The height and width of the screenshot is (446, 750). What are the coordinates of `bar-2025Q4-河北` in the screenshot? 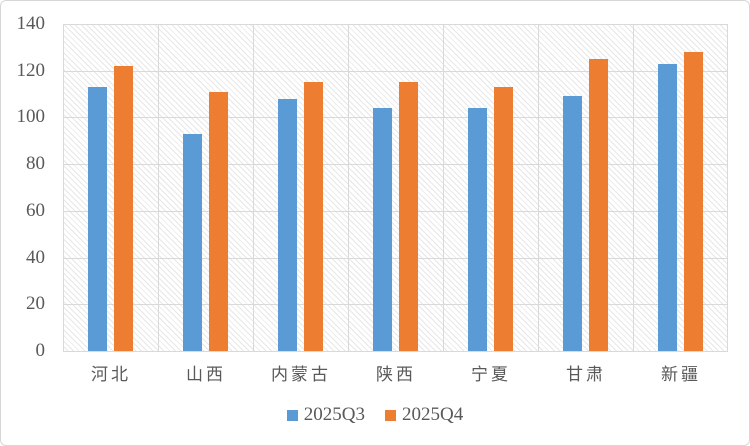 It's located at (123, 208).